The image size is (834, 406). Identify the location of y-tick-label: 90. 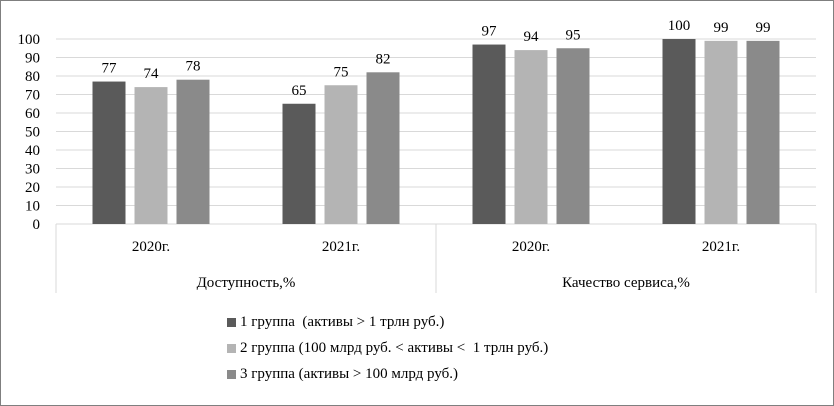
(32, 59).